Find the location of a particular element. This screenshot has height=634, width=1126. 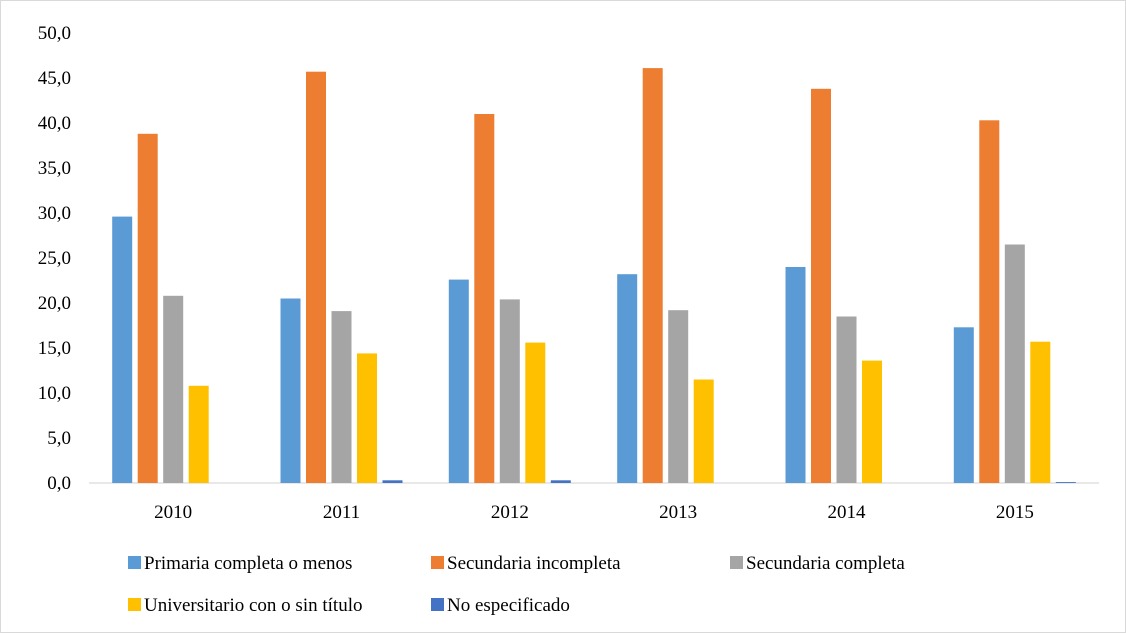

legend-label: Secundaria completa is located at coordinates (825, 563).